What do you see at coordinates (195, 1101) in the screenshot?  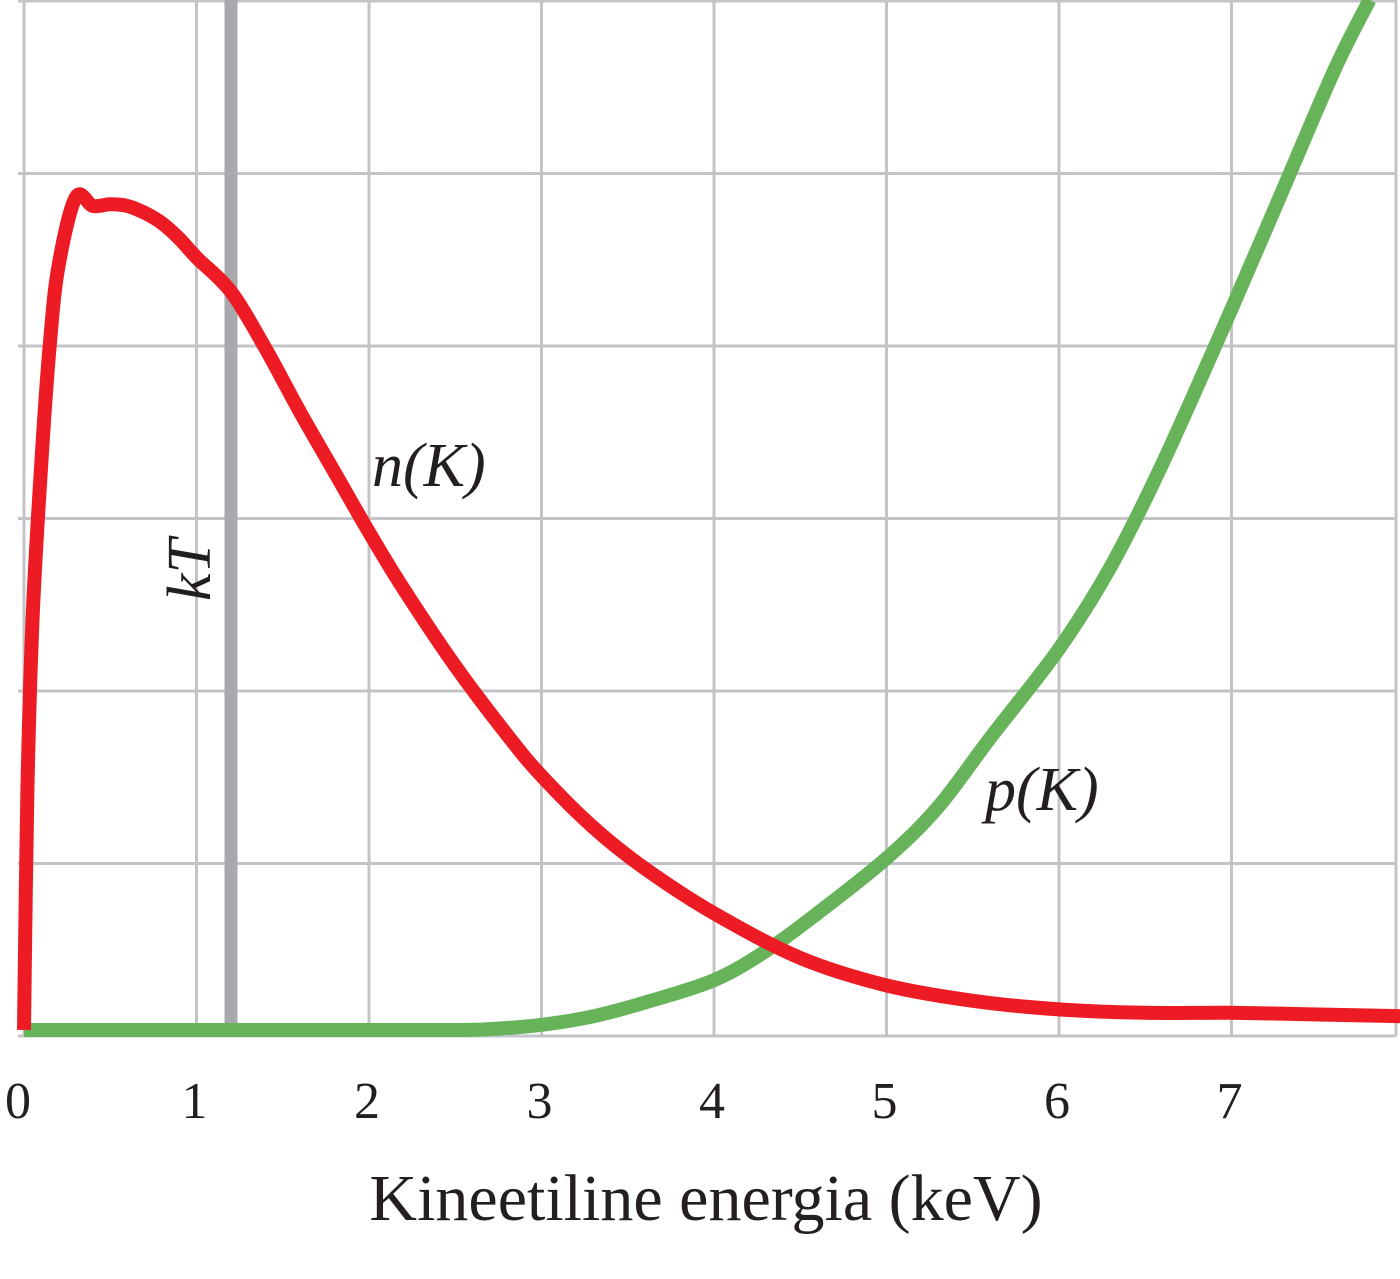 I see `x-tick-label: 1` at bounding box center [195, 1101].